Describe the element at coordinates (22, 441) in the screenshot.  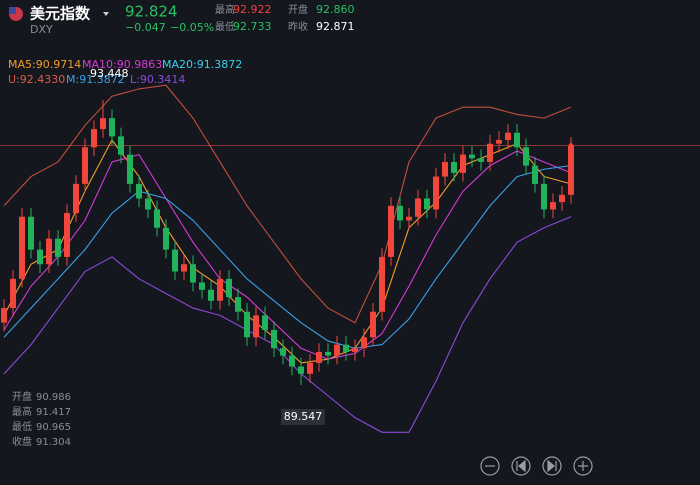
I see `info-label: 收盘` at that location.